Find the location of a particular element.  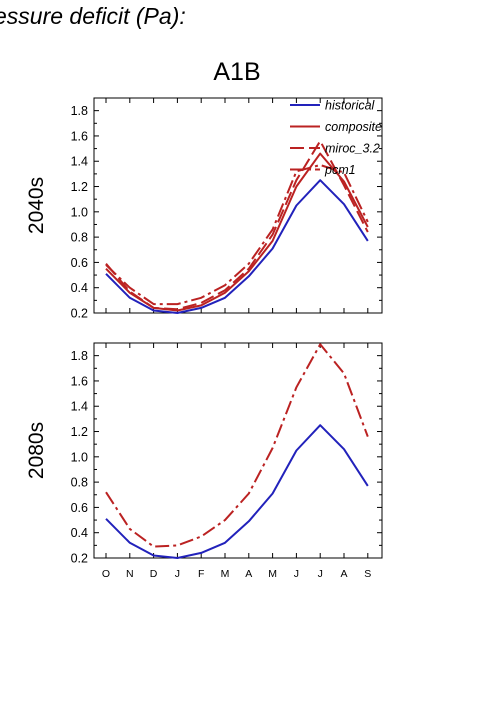

legend-entry: pcm1 is located at coordinates (340, 170).